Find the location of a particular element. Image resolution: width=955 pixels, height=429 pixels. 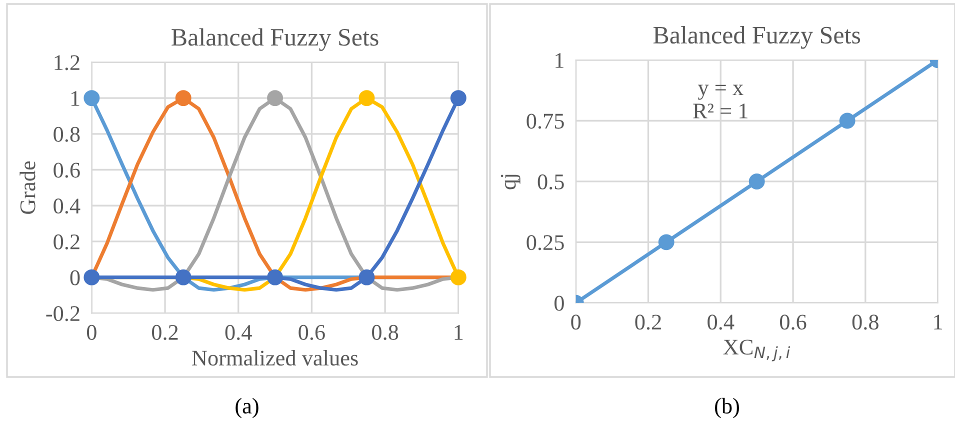

y-axis-title: qj is located at coordinates (510, 182).